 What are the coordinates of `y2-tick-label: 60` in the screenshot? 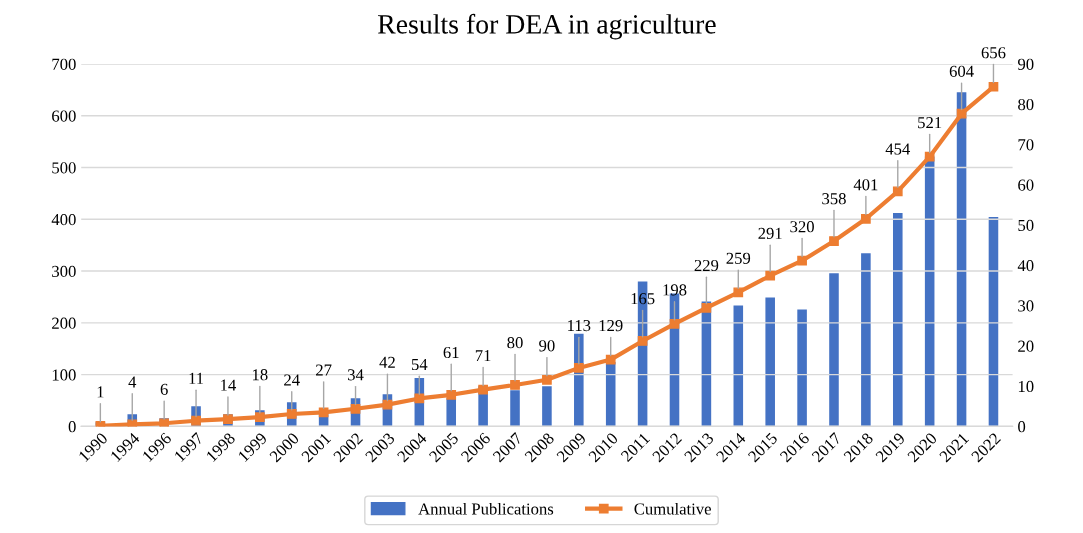 It's located at (1026, 185).